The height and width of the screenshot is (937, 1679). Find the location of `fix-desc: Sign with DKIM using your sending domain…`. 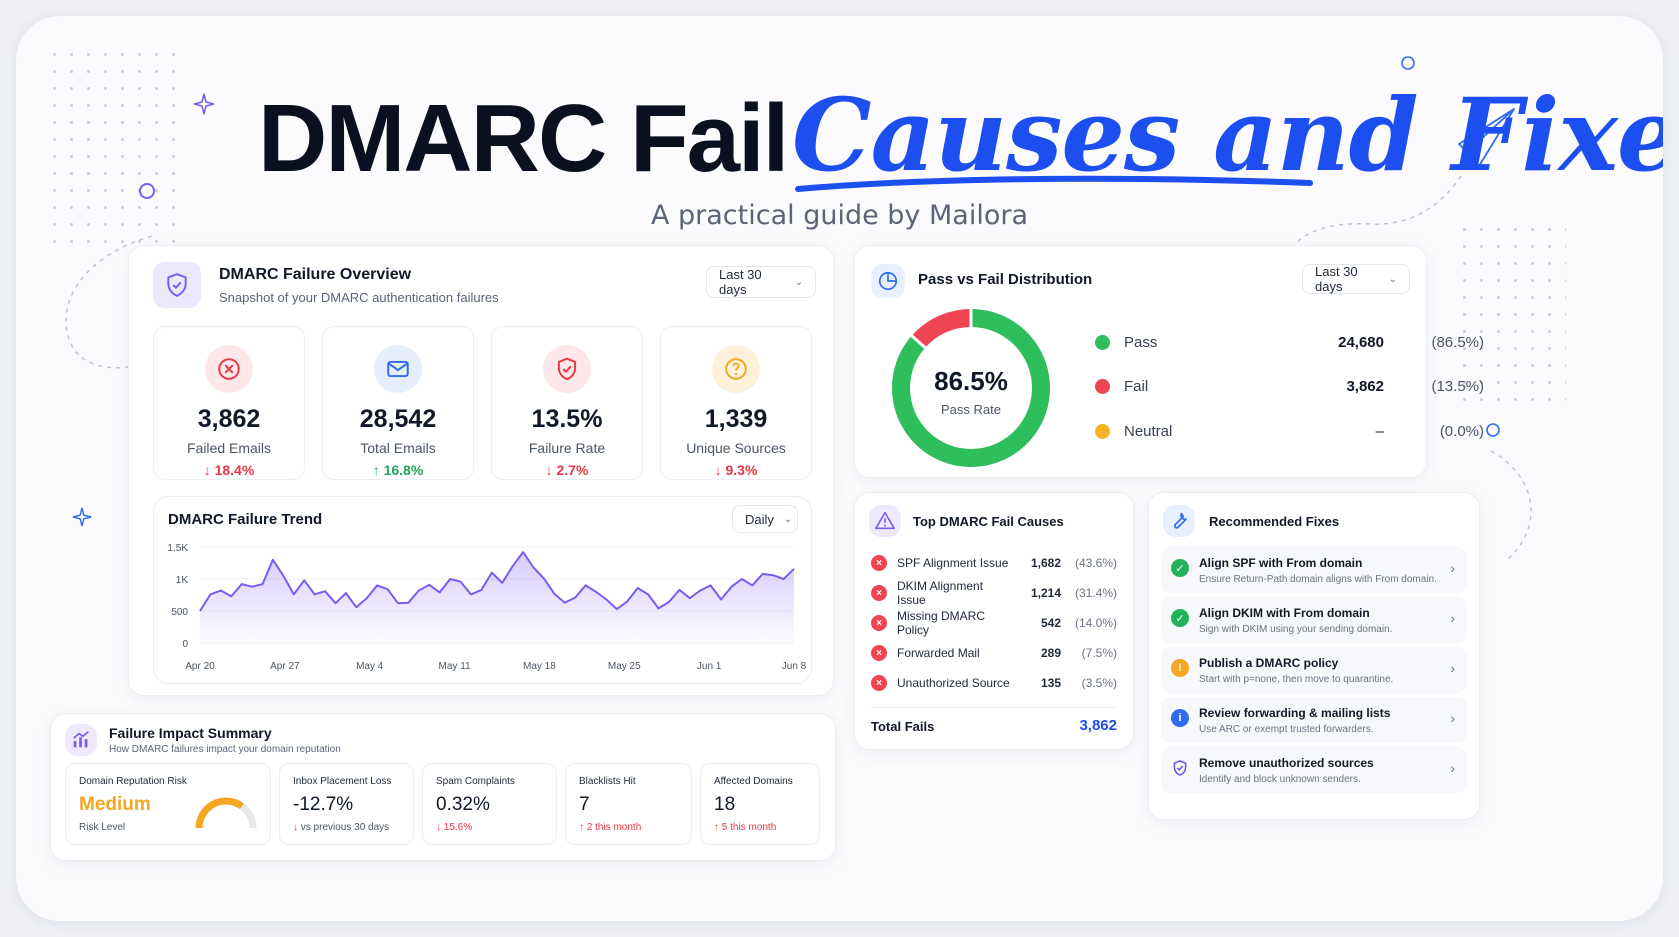

fix-desc: Sign with DKIM using your sending domain… is located at coordinates (1296, 629).